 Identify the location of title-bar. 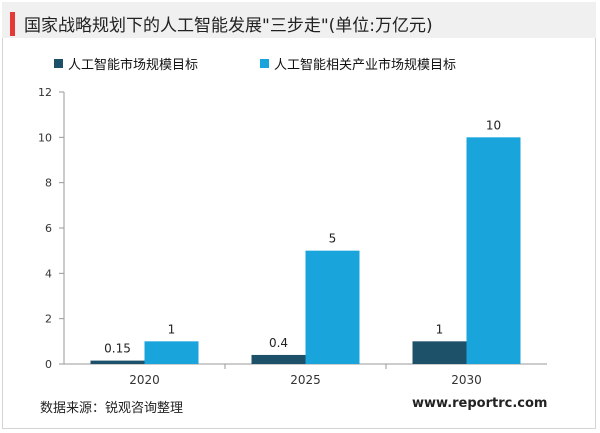
(299, 20).